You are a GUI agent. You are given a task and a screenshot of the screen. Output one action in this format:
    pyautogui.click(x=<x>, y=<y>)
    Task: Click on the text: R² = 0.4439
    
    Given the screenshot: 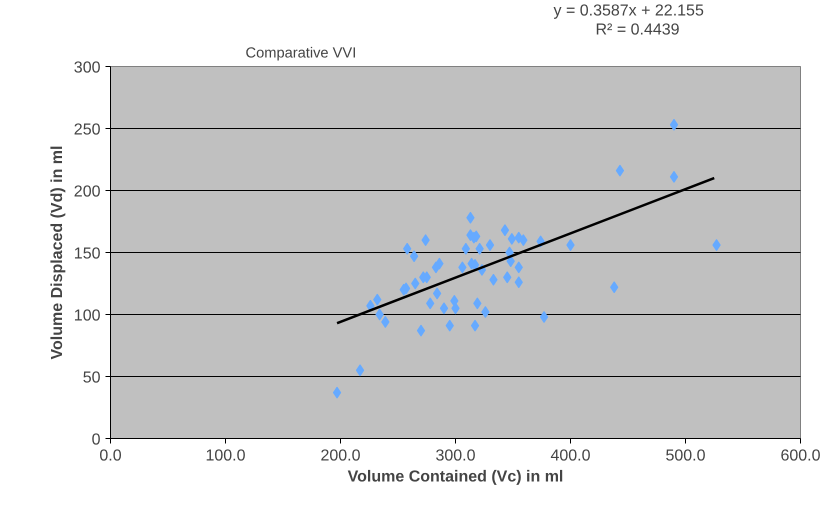 What is the action you would take?
    pyautogui.click(x=638, y=30)
    